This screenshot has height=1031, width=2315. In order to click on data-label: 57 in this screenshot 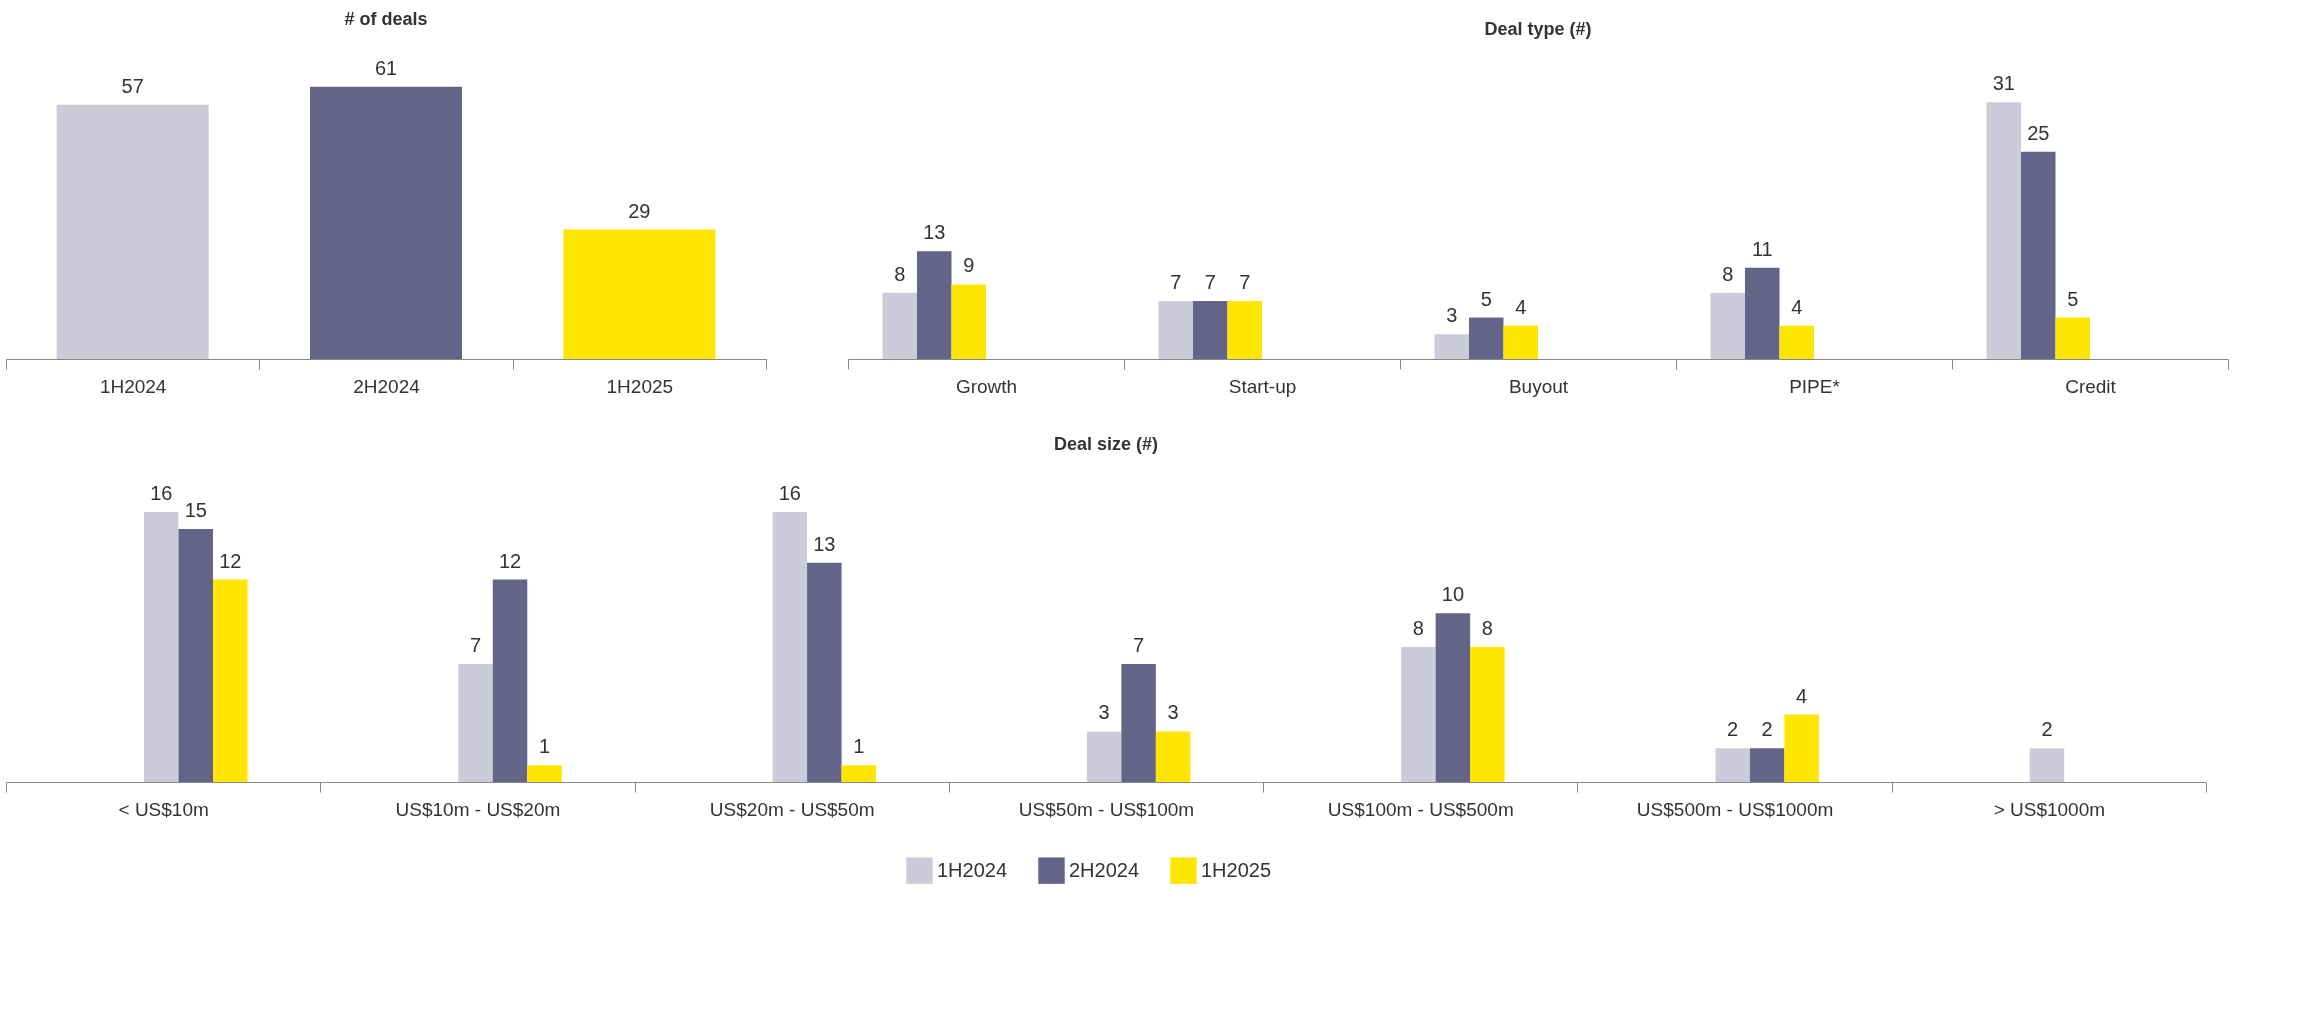, I will do `click(132, 85)`.